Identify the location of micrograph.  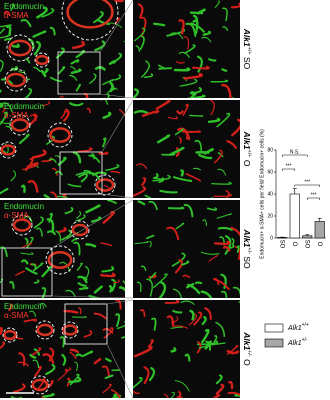
(186, 49).